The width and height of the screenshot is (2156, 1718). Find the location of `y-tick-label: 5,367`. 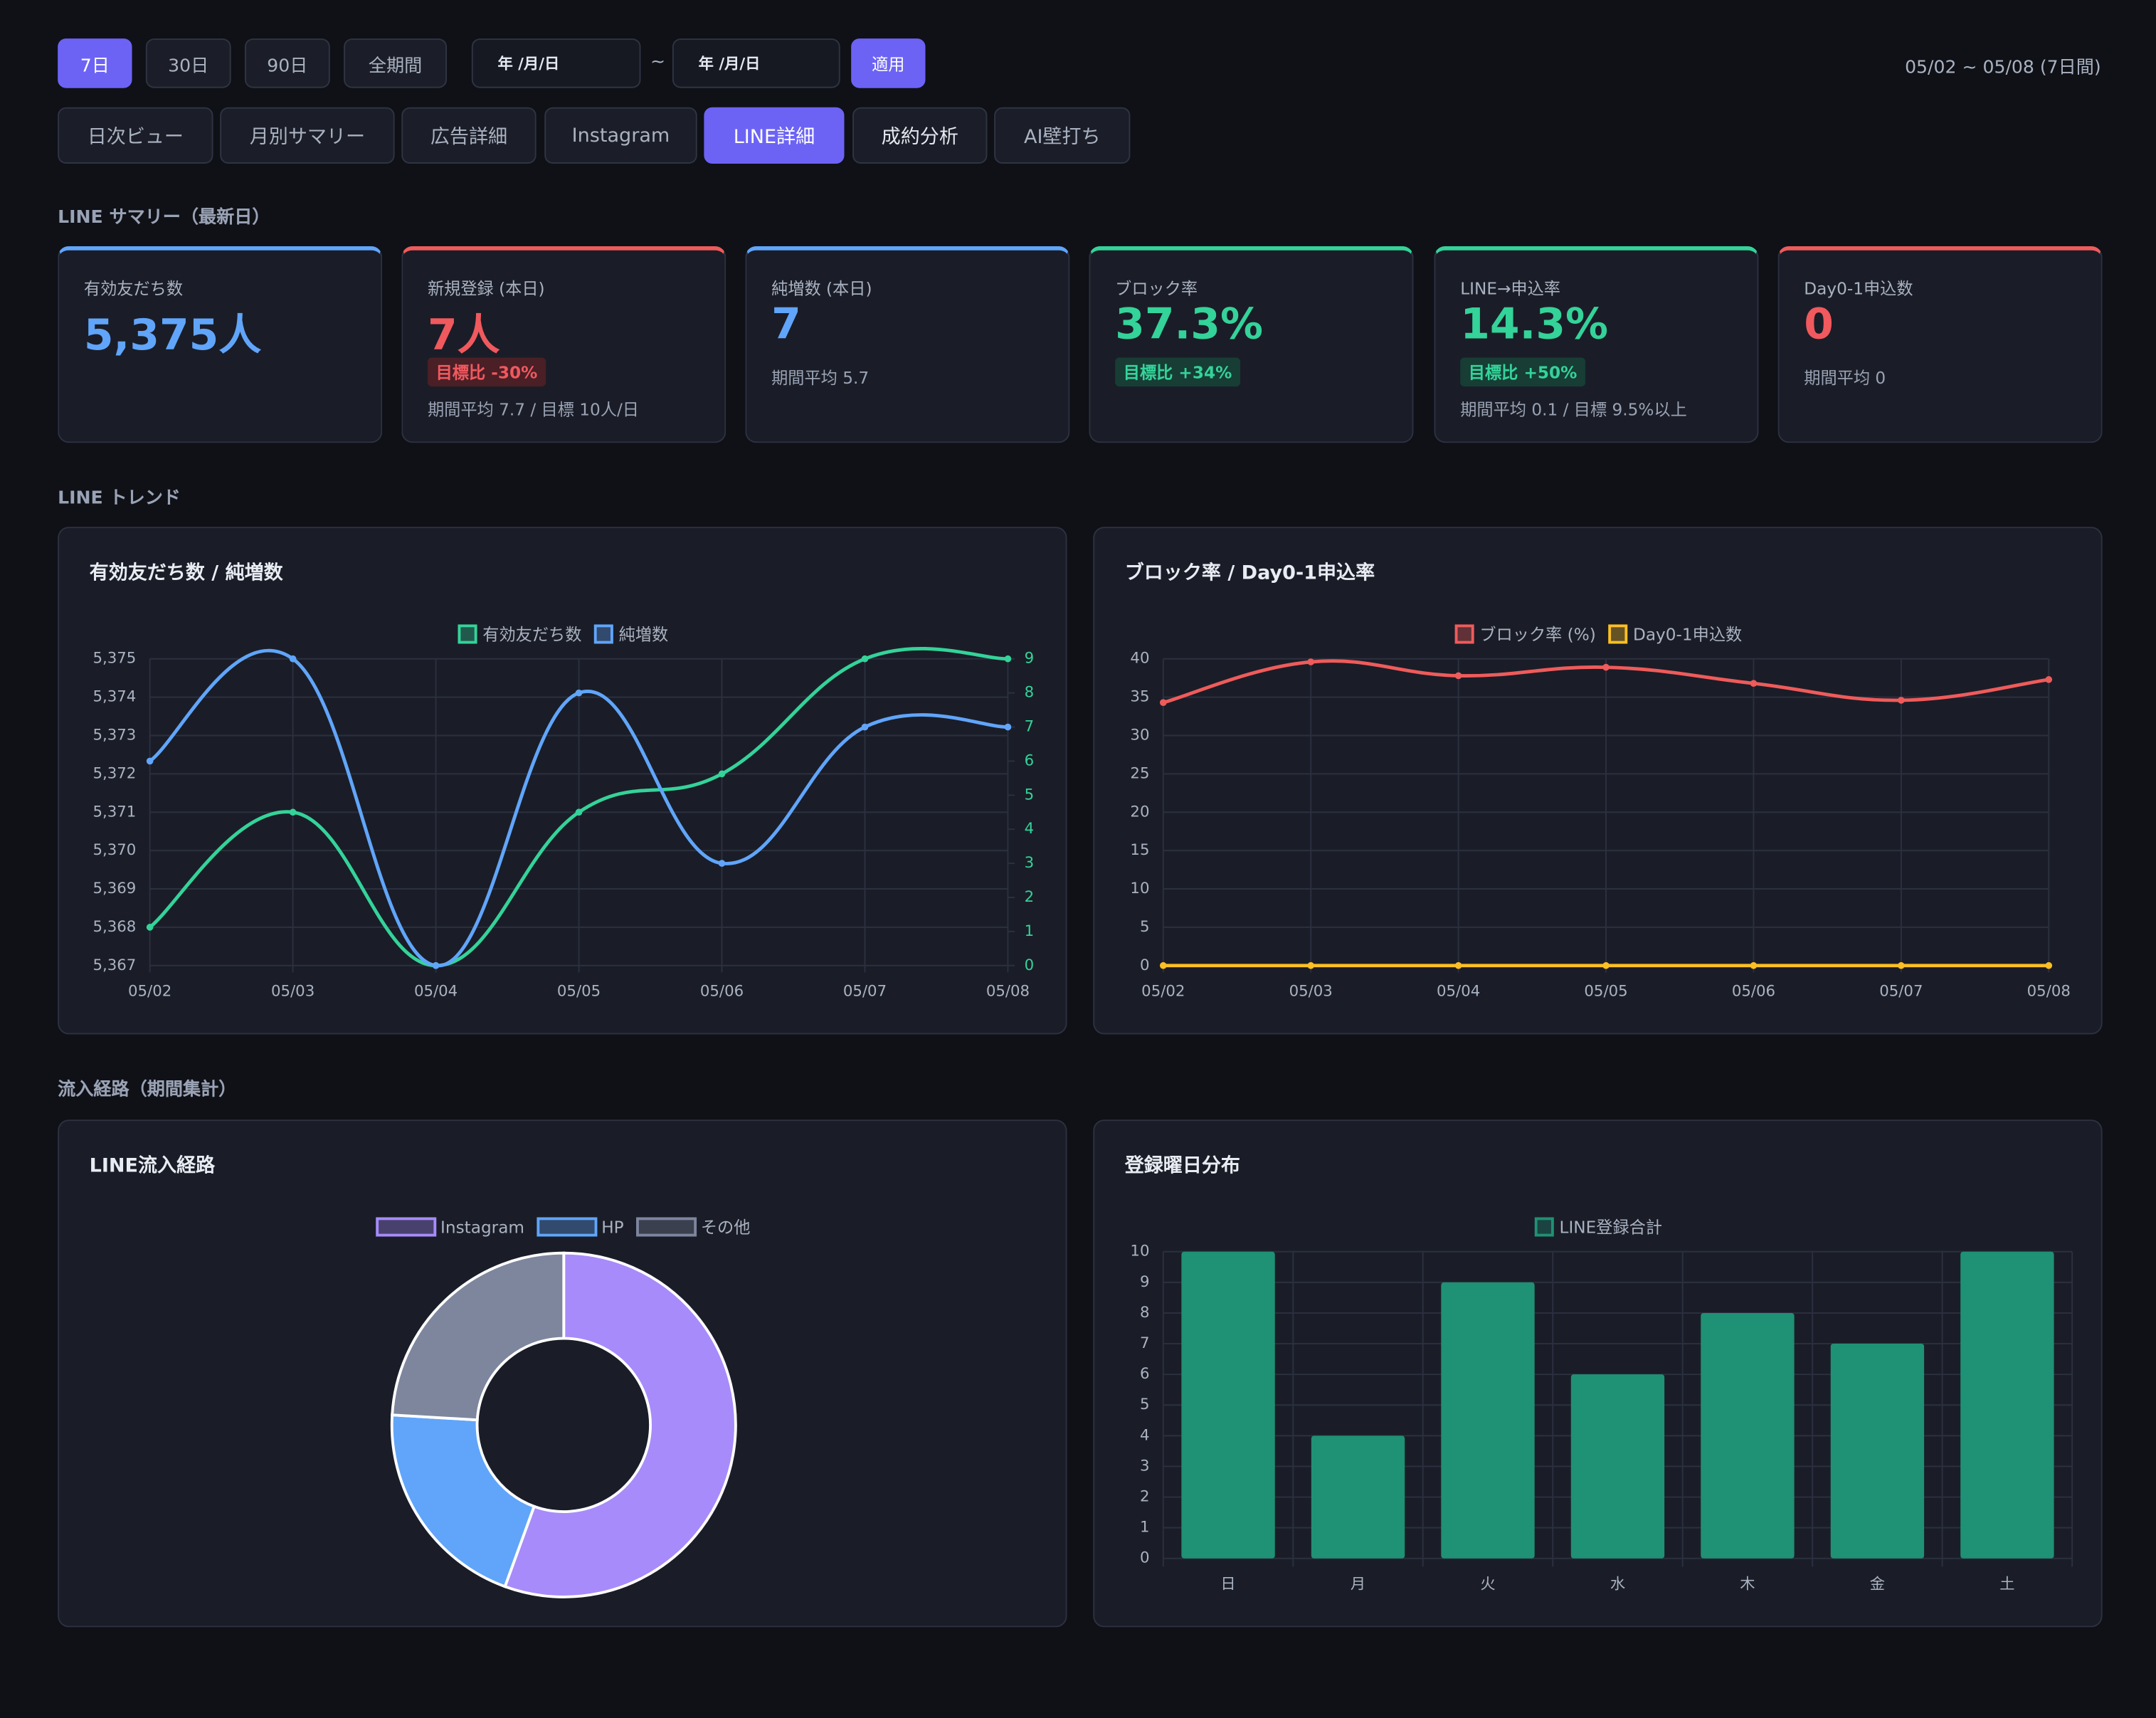

y-tick-label: 5,367 is located at coordinates (115, 965).